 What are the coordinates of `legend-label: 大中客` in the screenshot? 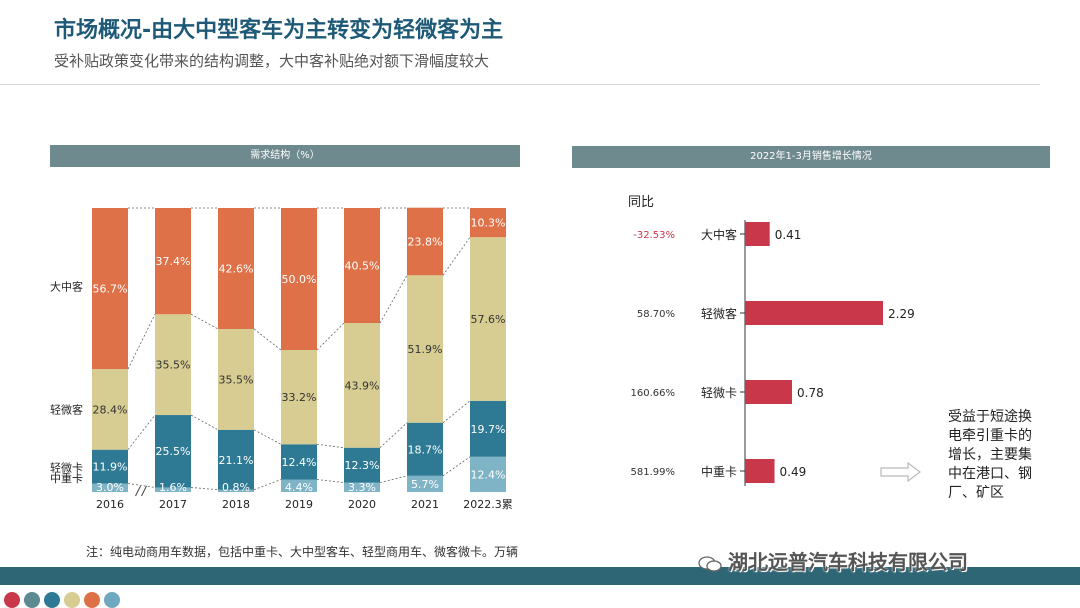 It's located at (66, 287).